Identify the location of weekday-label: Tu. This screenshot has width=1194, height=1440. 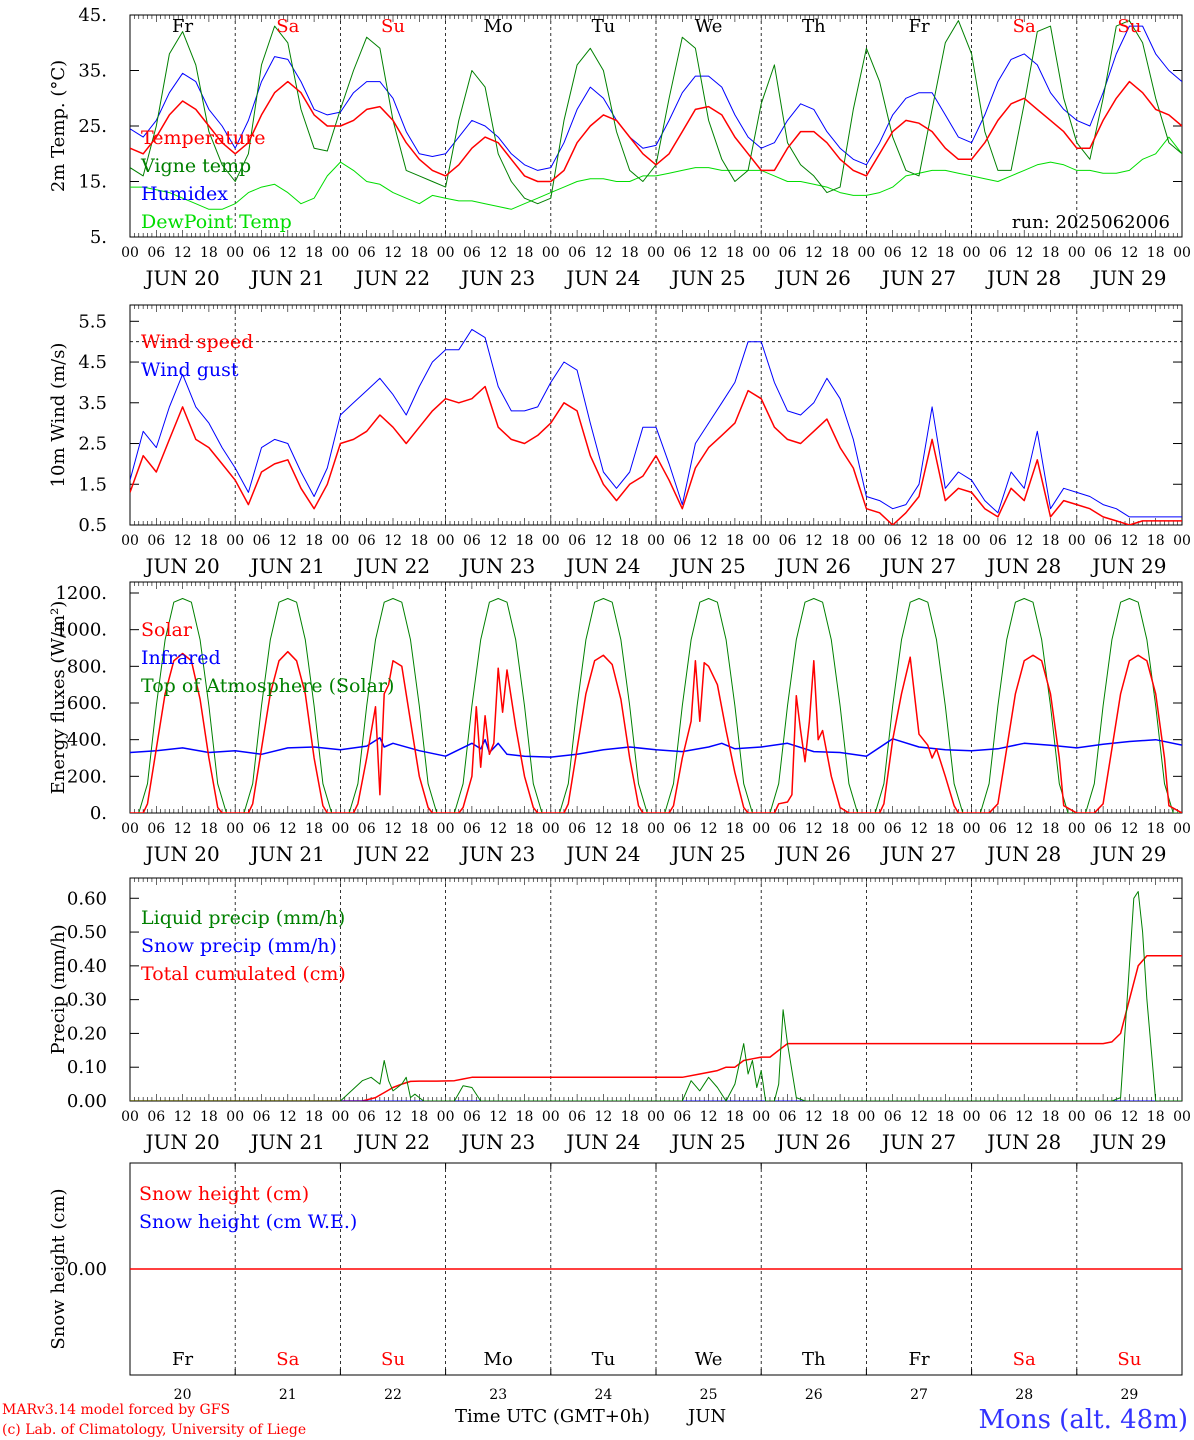
(604, 1359).